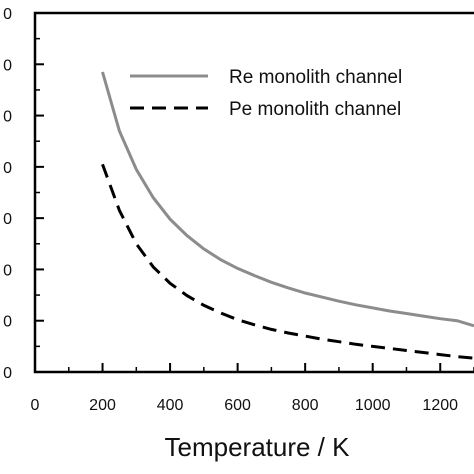 This screenshot has height=474, width=474. I want to click on legend-label-2: Pe monolith channel, so click(315, 109).